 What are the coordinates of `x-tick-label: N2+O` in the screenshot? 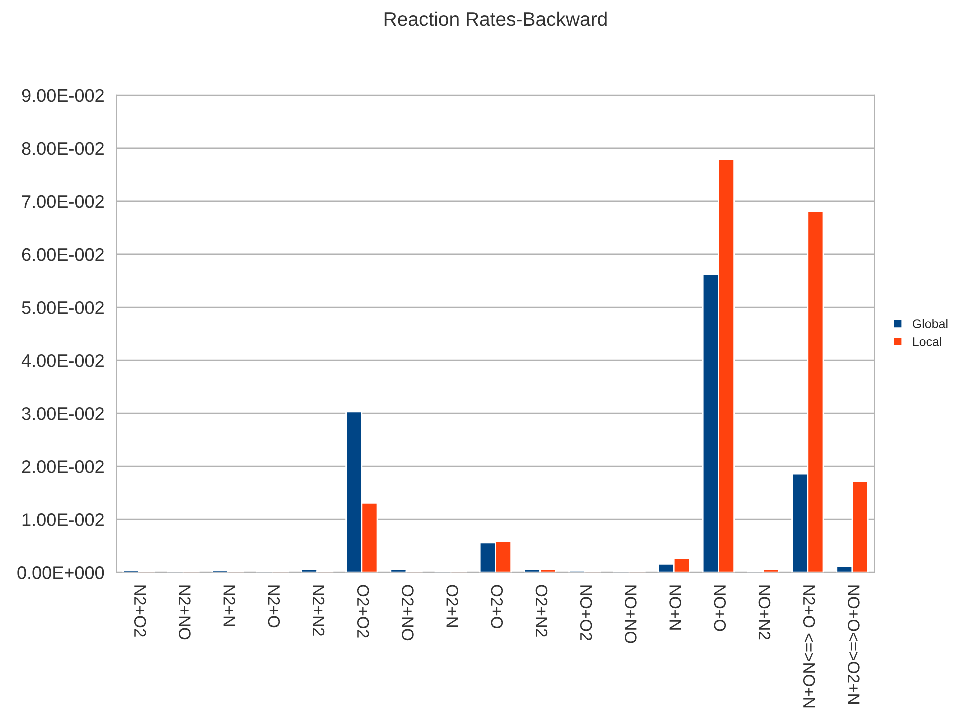 It's located at (274, 607).